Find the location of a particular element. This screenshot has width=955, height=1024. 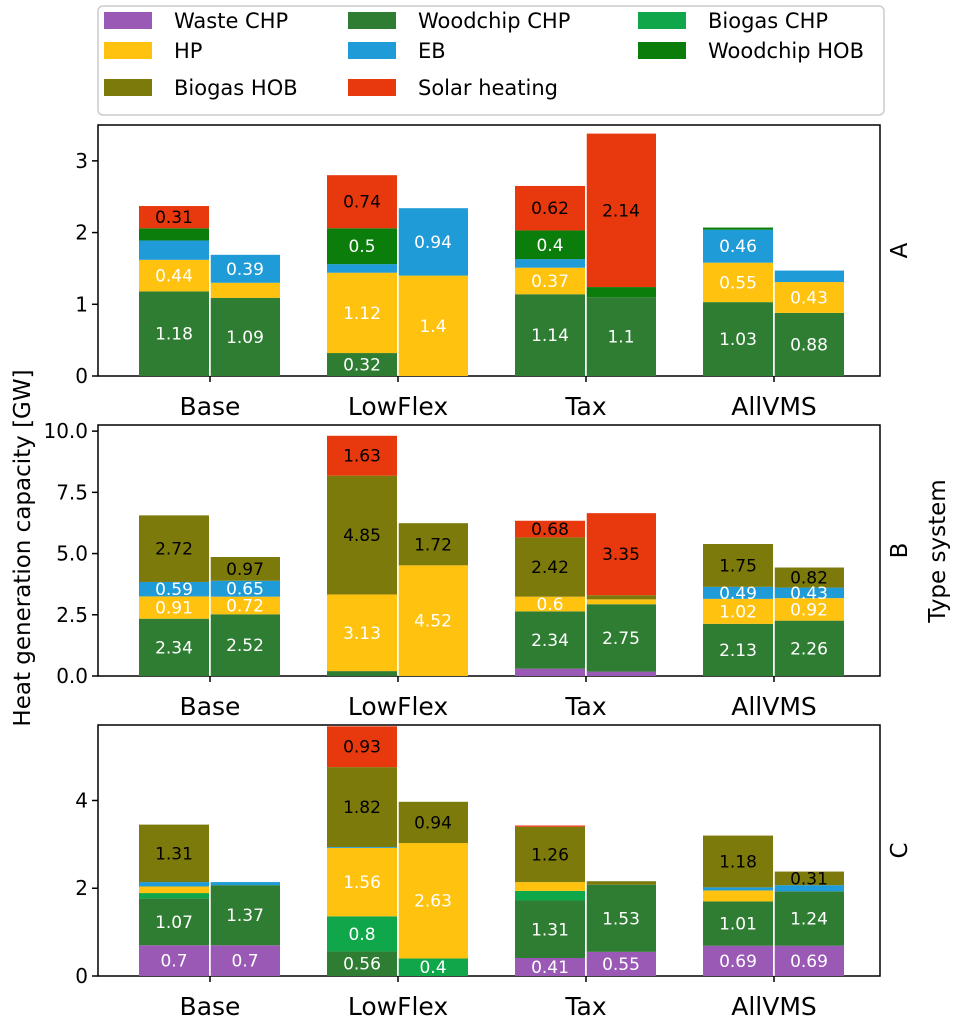

legend-label-solar-heating: Solar heating is located at coordinates (488, 88).